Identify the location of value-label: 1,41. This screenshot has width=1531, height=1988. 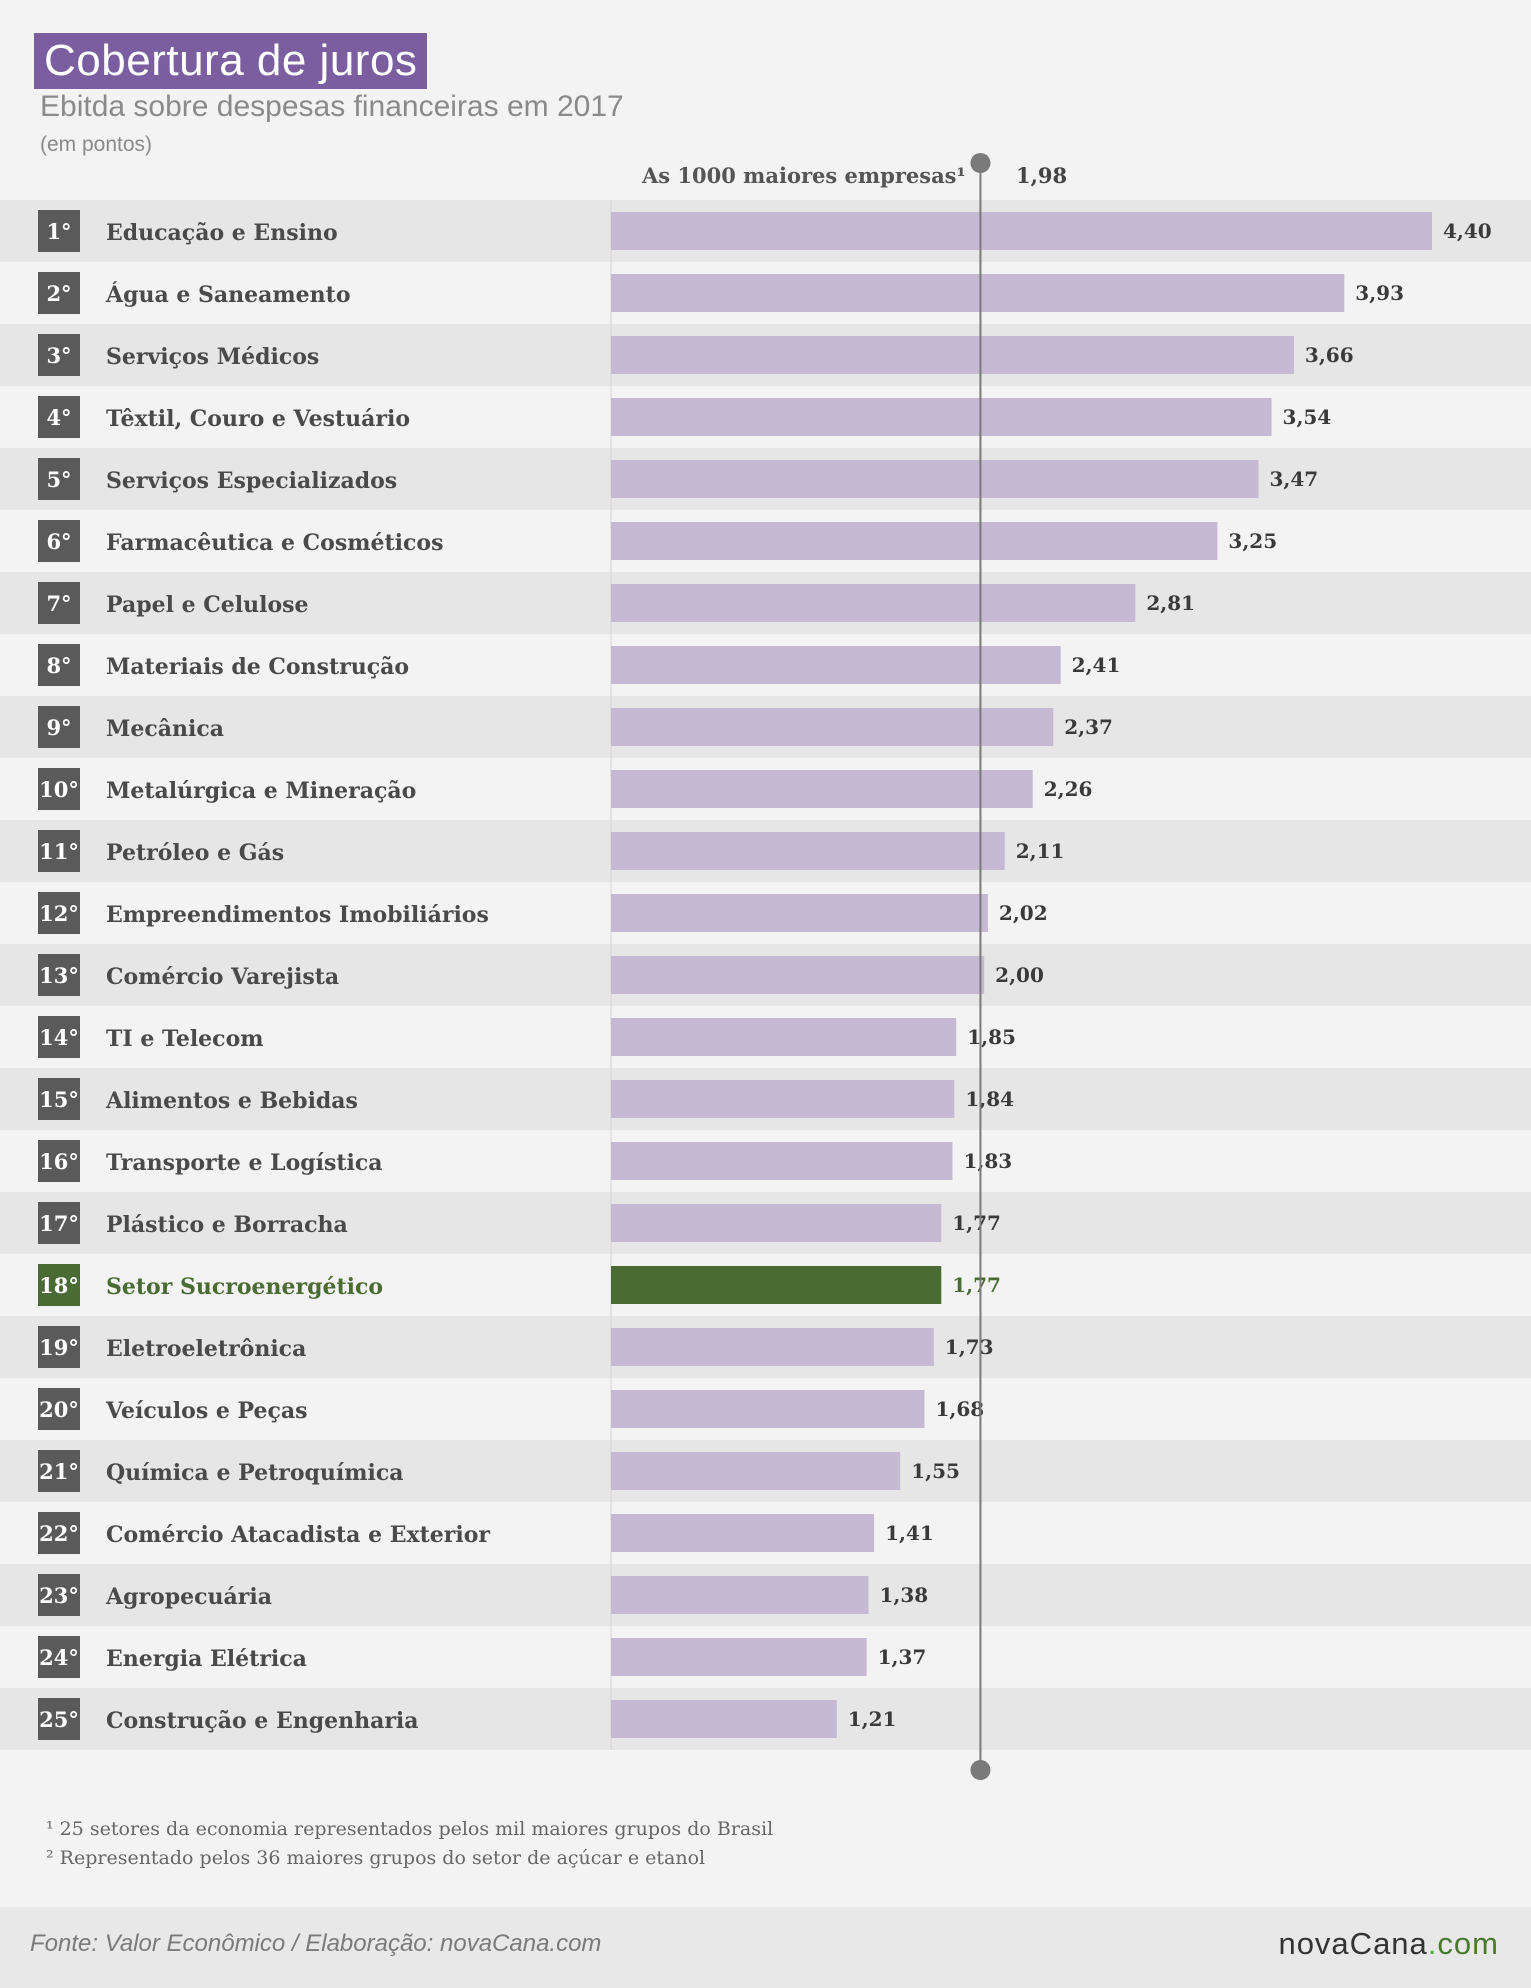
(909, 1533).